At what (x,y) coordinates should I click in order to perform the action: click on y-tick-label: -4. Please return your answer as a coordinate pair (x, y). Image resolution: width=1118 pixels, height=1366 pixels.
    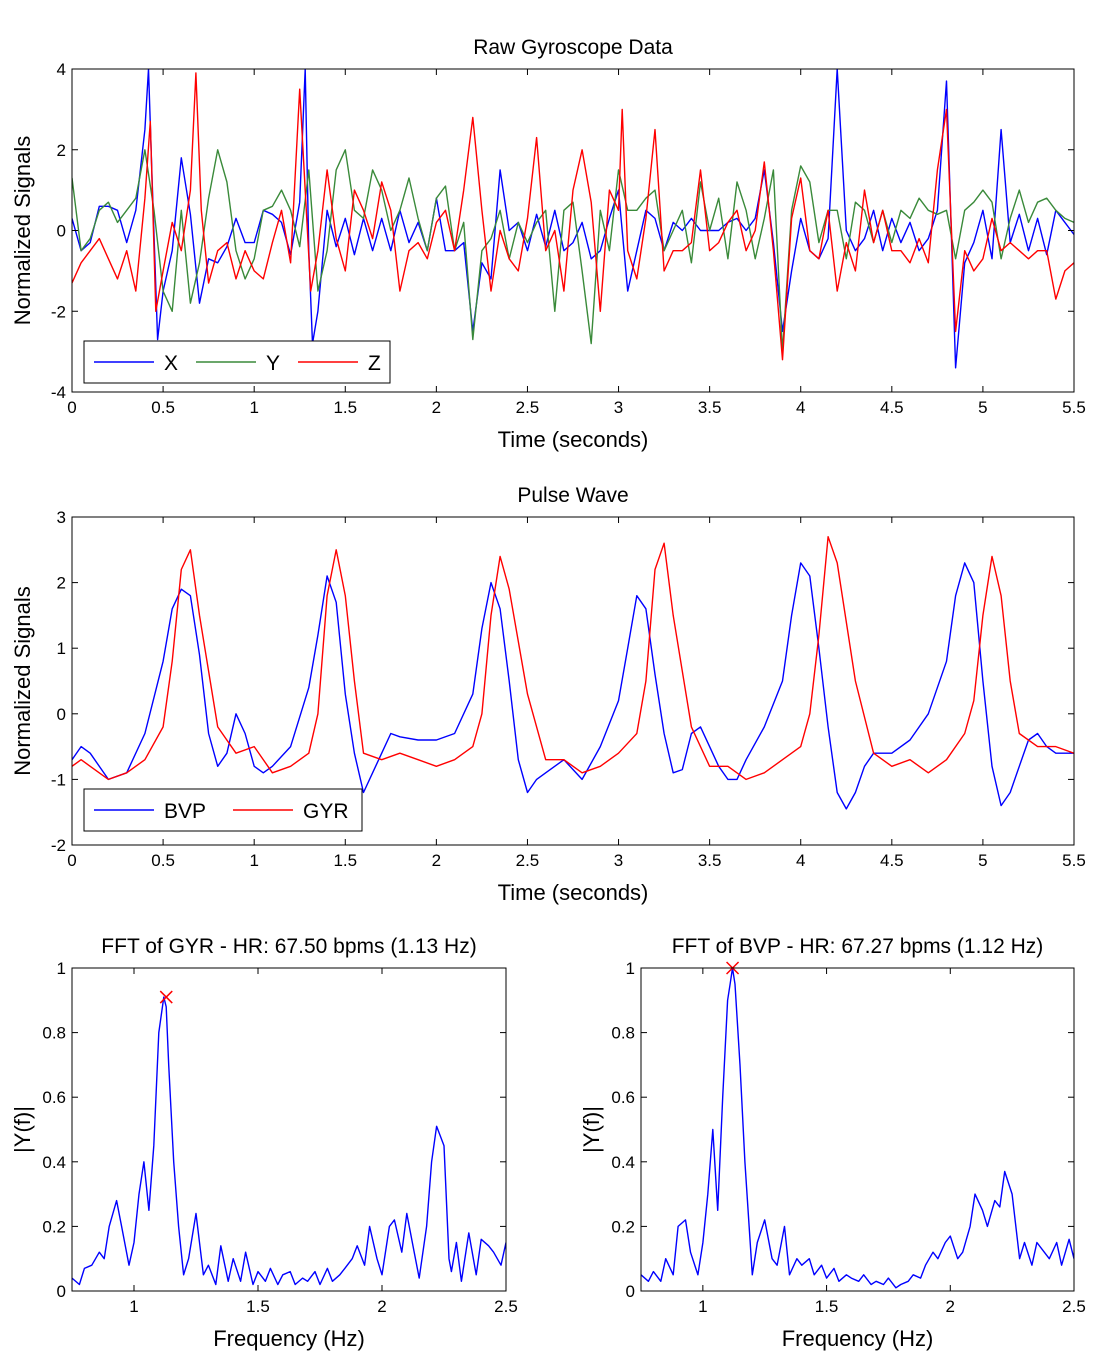
    Looking at the image, I should click on (58, 392).